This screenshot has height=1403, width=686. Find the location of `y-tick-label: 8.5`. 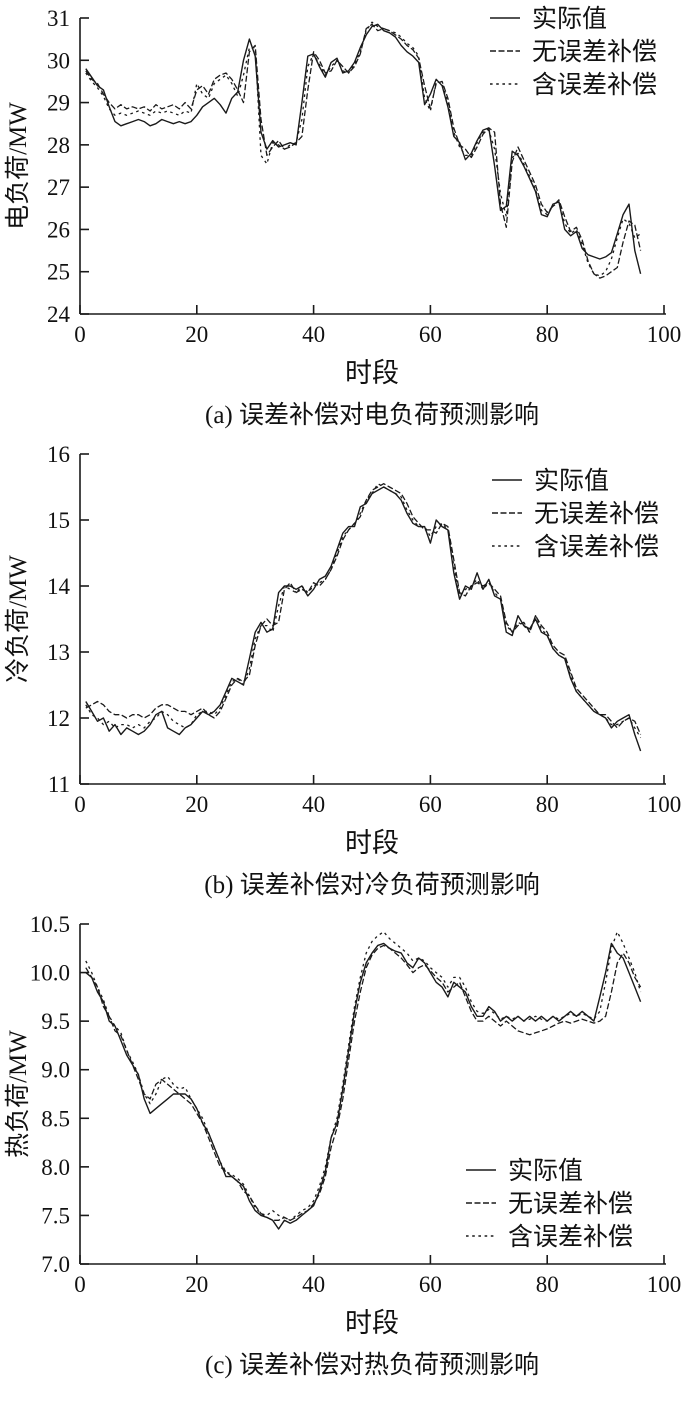

y-tick-label: 8.5 is located at coordinates (55, 1118).